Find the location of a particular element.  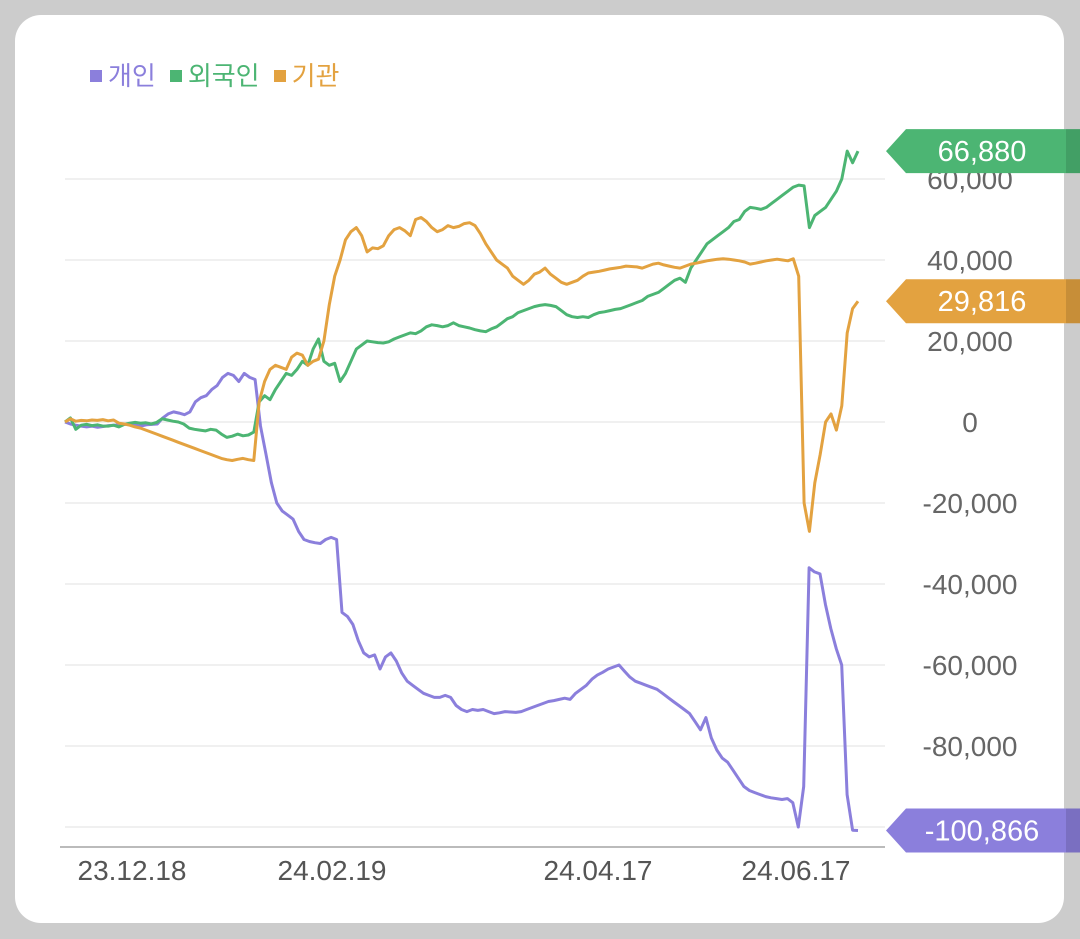

legend: 개인 외국인 기관 is located at coordinates (214, 74).